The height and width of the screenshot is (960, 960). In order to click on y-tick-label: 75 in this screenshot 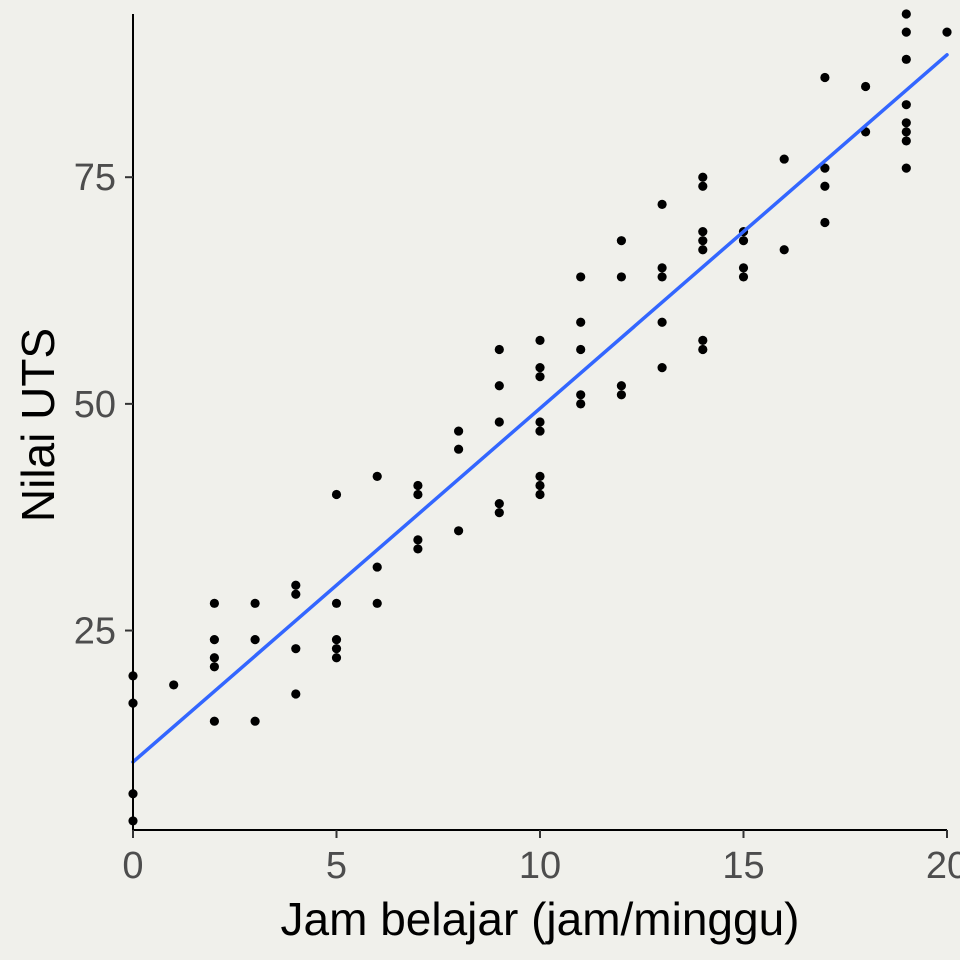, I will do `click(95, 178)`.